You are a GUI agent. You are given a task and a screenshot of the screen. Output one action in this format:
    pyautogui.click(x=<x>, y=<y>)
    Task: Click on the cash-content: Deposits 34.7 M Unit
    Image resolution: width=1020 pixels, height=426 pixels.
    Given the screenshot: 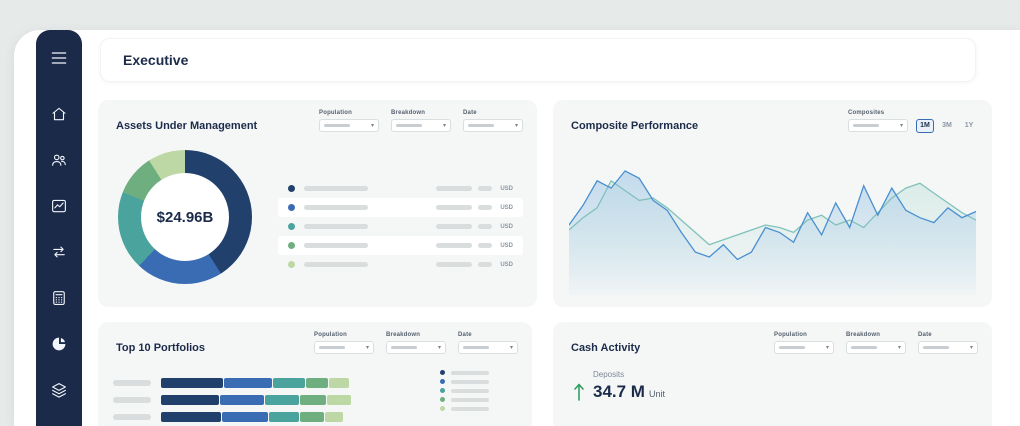 What is the action you would take?
    pyautogui.click(x=619, y=386)
    